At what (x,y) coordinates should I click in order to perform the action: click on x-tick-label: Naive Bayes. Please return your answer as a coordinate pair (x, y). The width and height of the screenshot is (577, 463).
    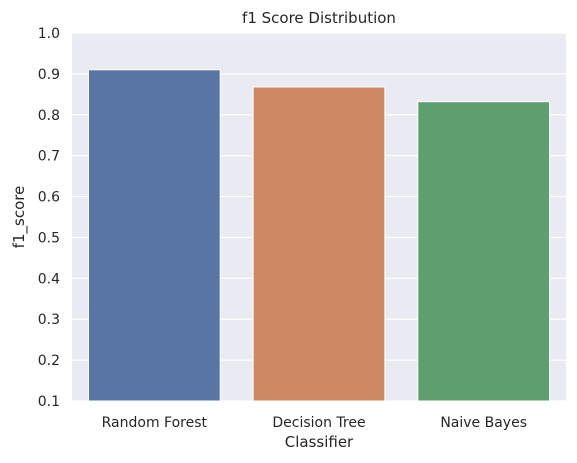
    Looking at the image, I should click on (483, 423).